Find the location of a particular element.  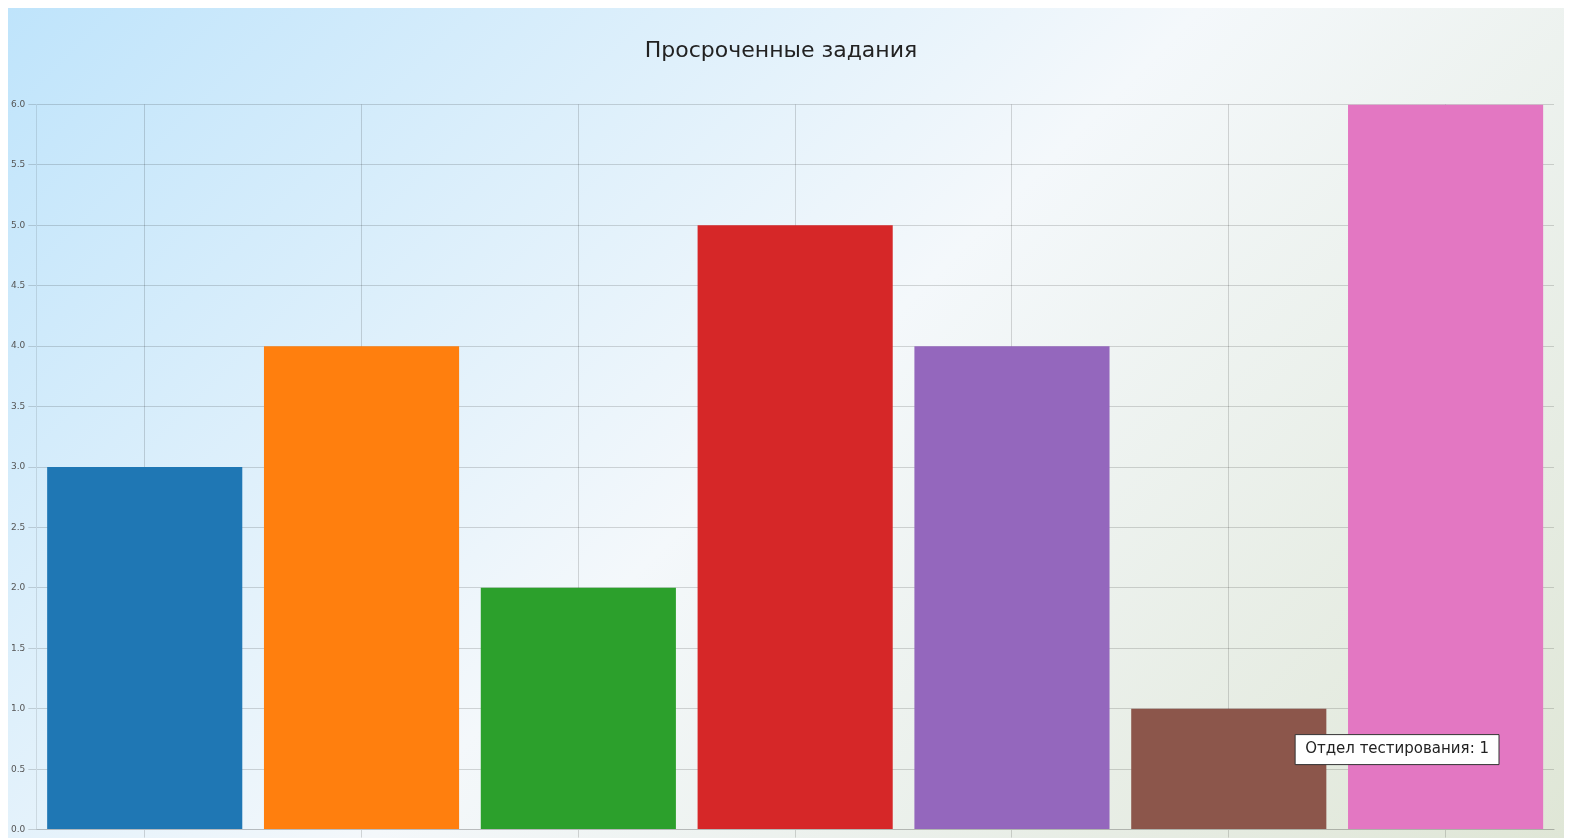

y-tick-label: 6.0 is located at coordinates (18, 103).